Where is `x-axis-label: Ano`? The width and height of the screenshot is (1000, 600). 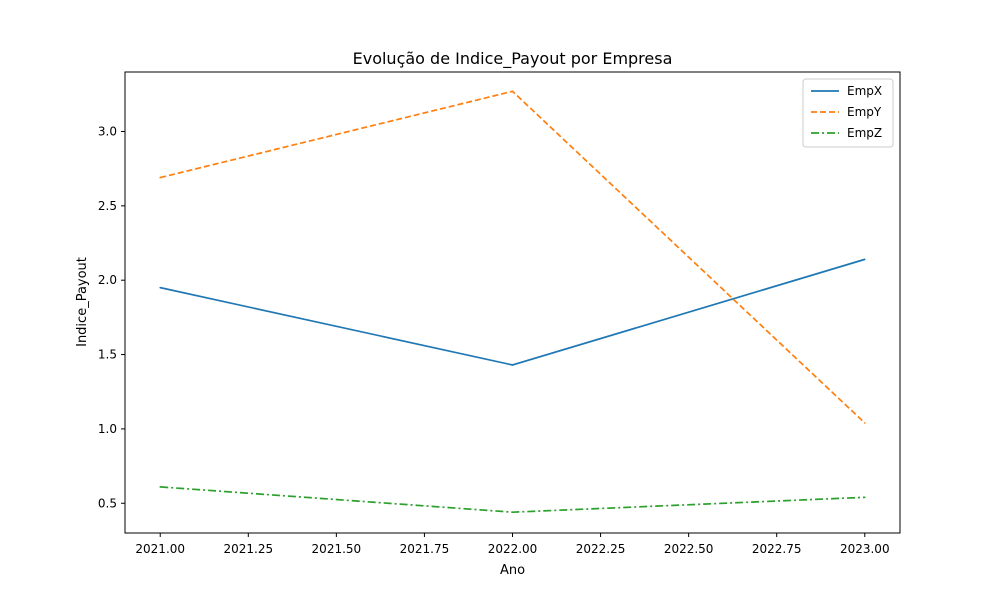
x-axis-label: Ano is located at coordinates (512, 570).